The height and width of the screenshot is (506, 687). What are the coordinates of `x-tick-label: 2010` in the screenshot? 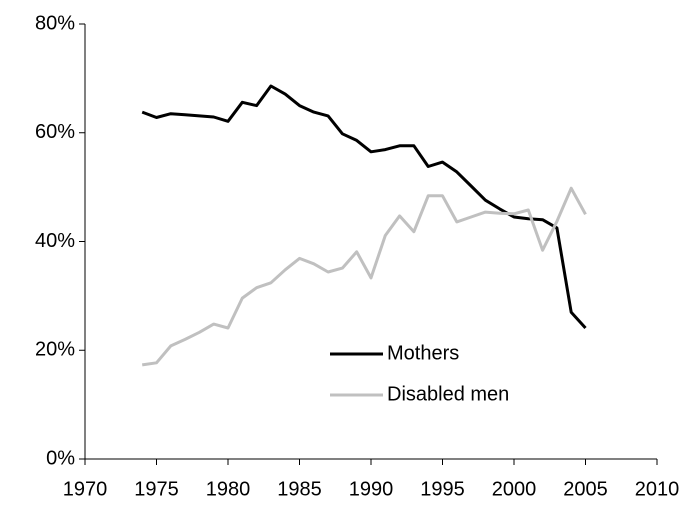 It's located at (657, 489).